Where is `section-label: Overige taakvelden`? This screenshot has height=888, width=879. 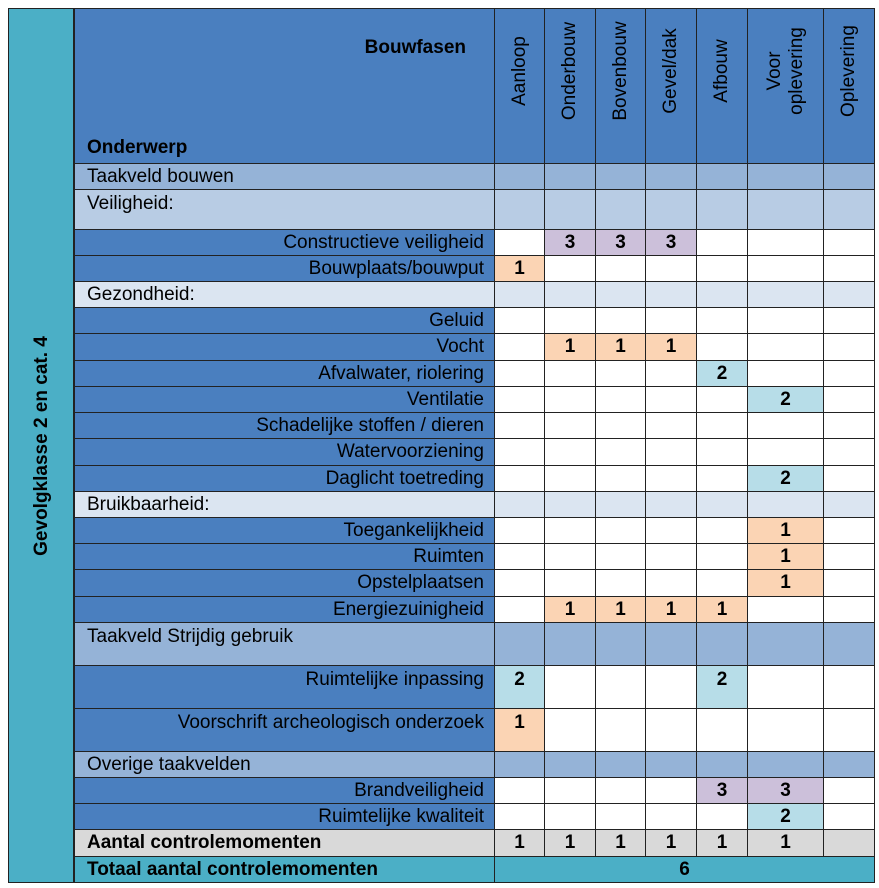
section-label: Overige taakvelden is located at coordinates (284, 764).